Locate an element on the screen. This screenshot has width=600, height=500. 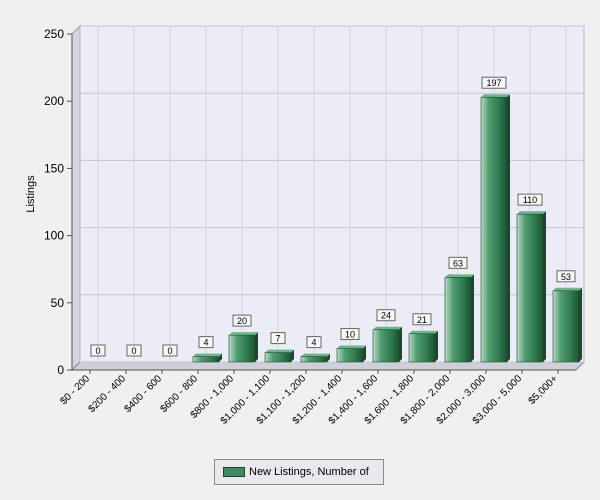
data-label: 197 is located at coordinates (493, 83).